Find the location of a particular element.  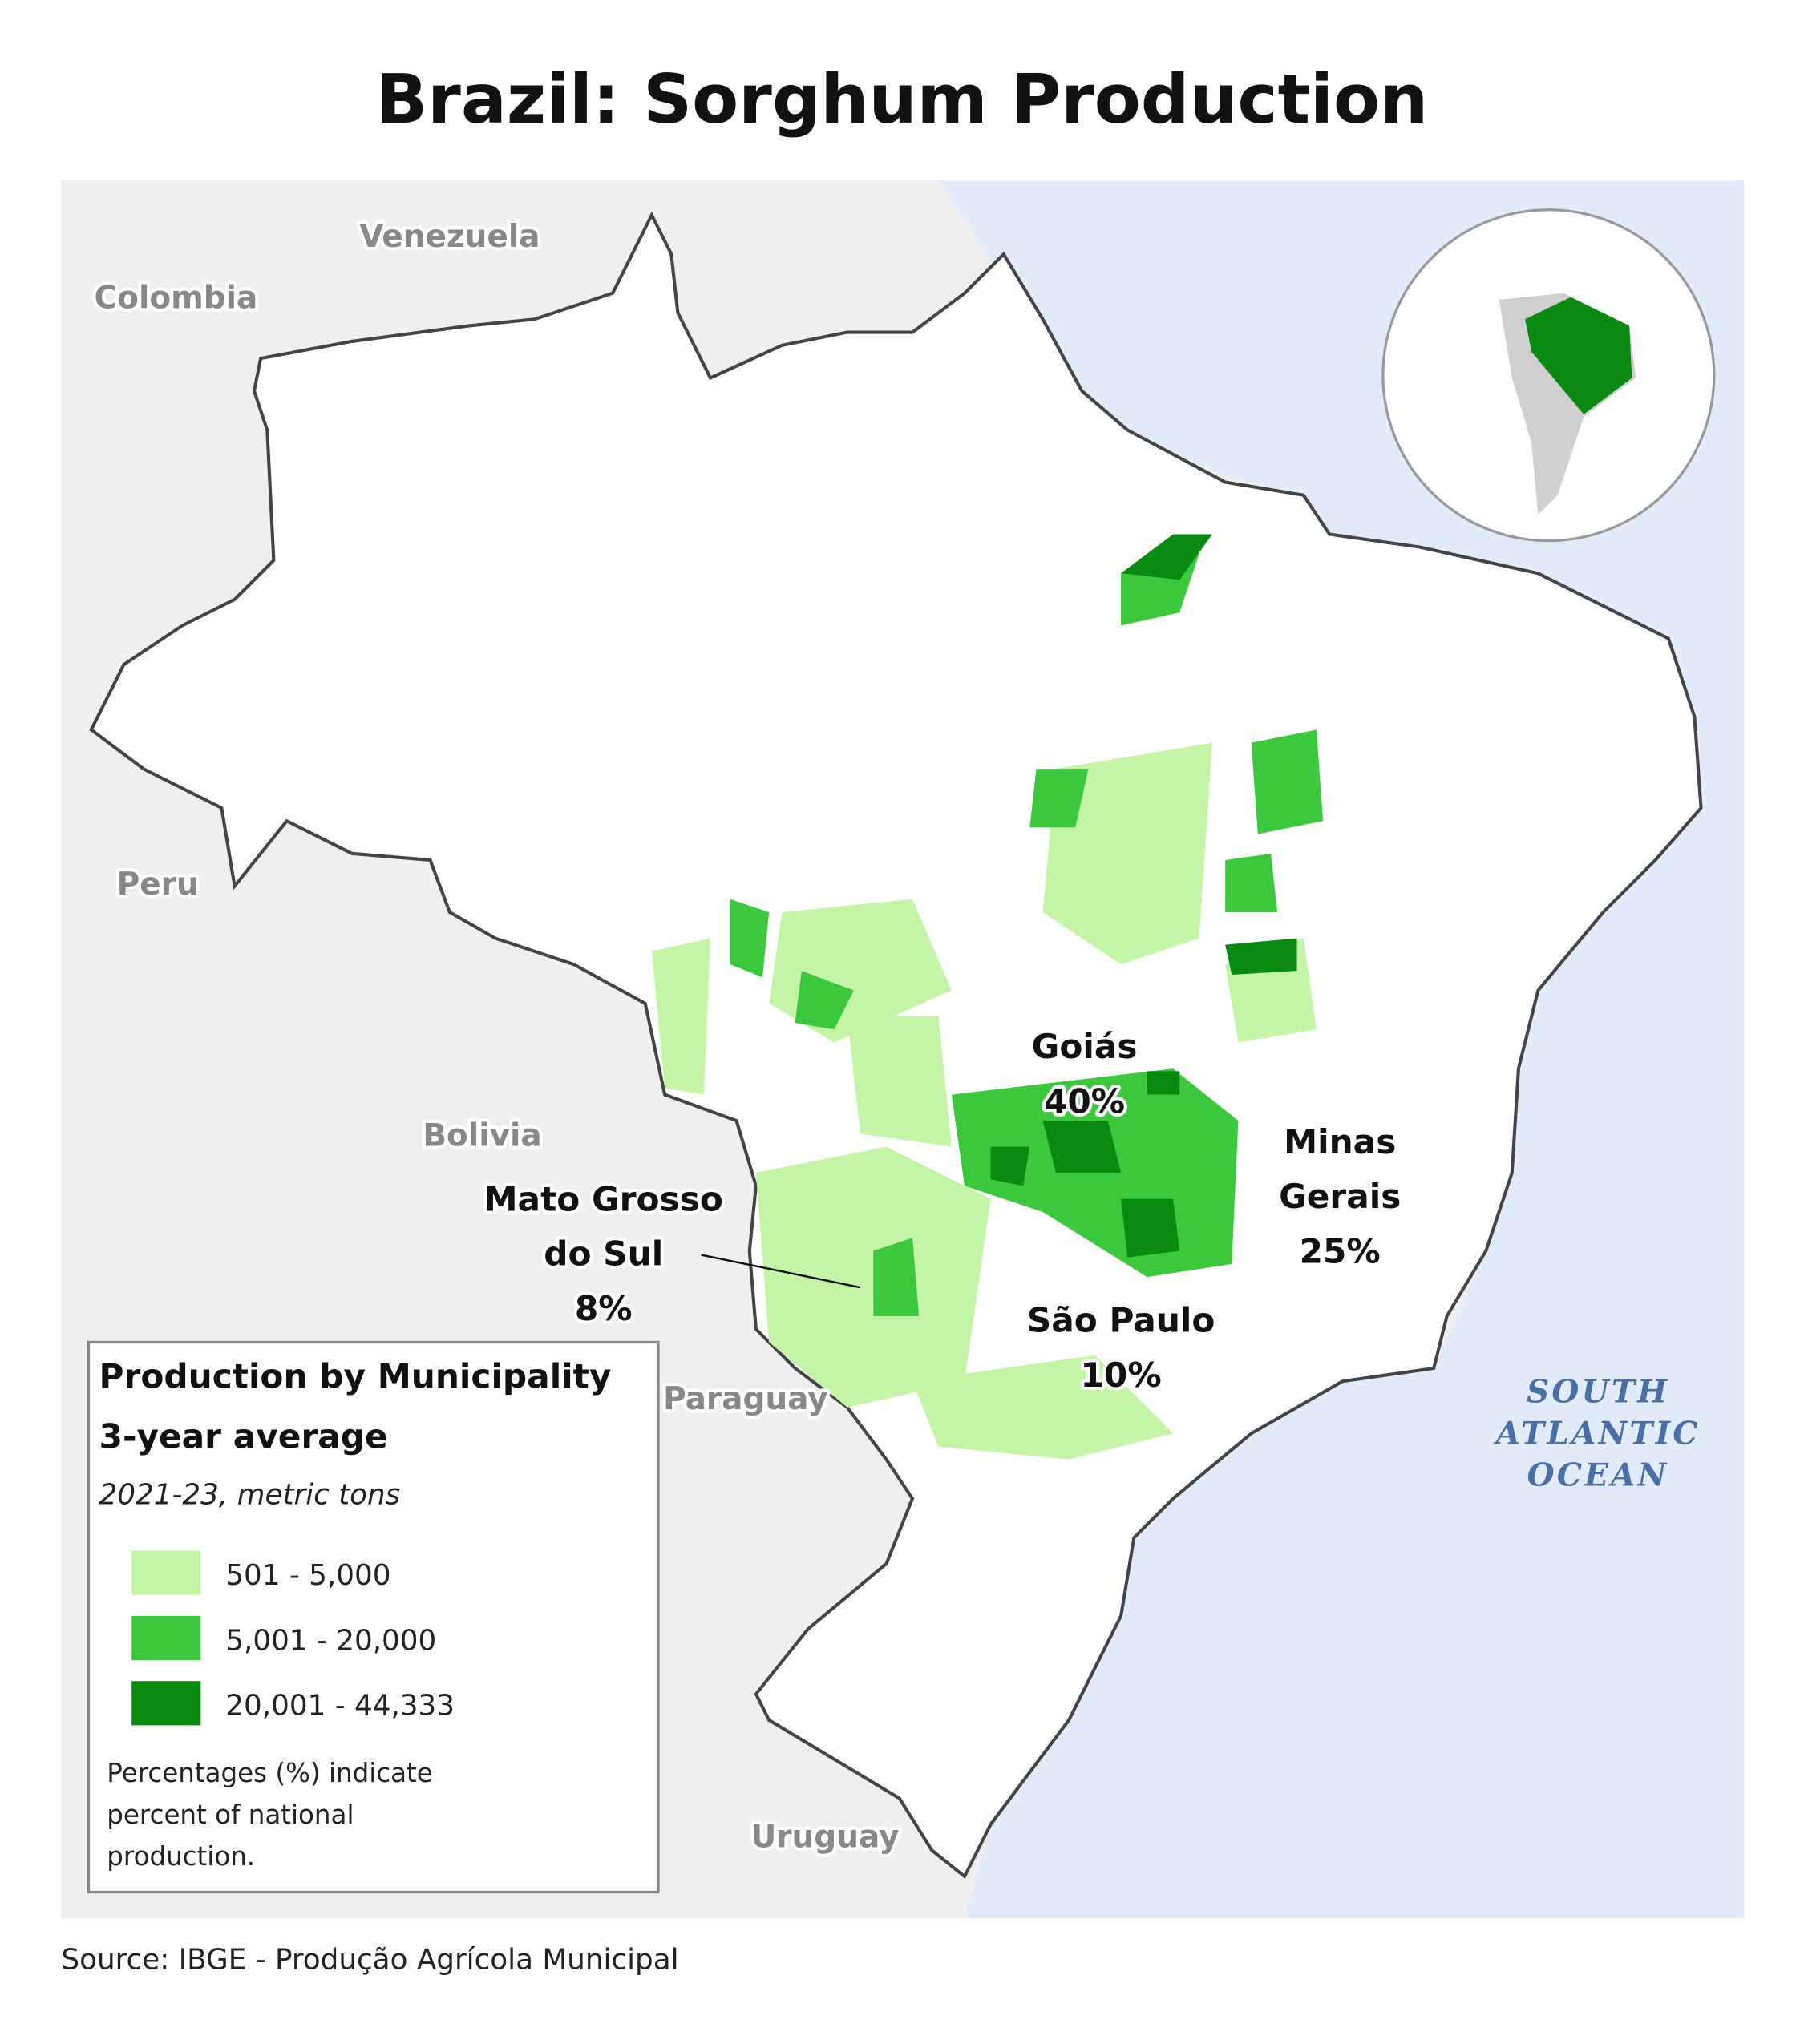

ocean-label: SOUTH is located at coordinates (1598, 1391).